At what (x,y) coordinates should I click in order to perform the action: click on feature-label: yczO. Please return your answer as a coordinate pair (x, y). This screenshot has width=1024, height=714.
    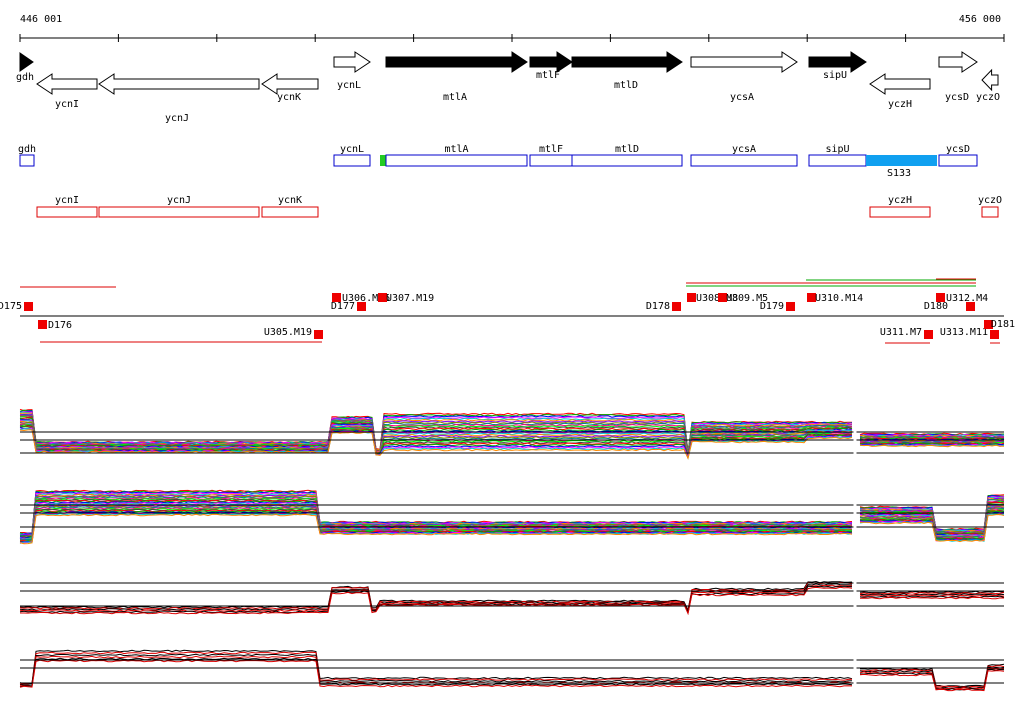
    Looking at the image, I should click on (990, 200).